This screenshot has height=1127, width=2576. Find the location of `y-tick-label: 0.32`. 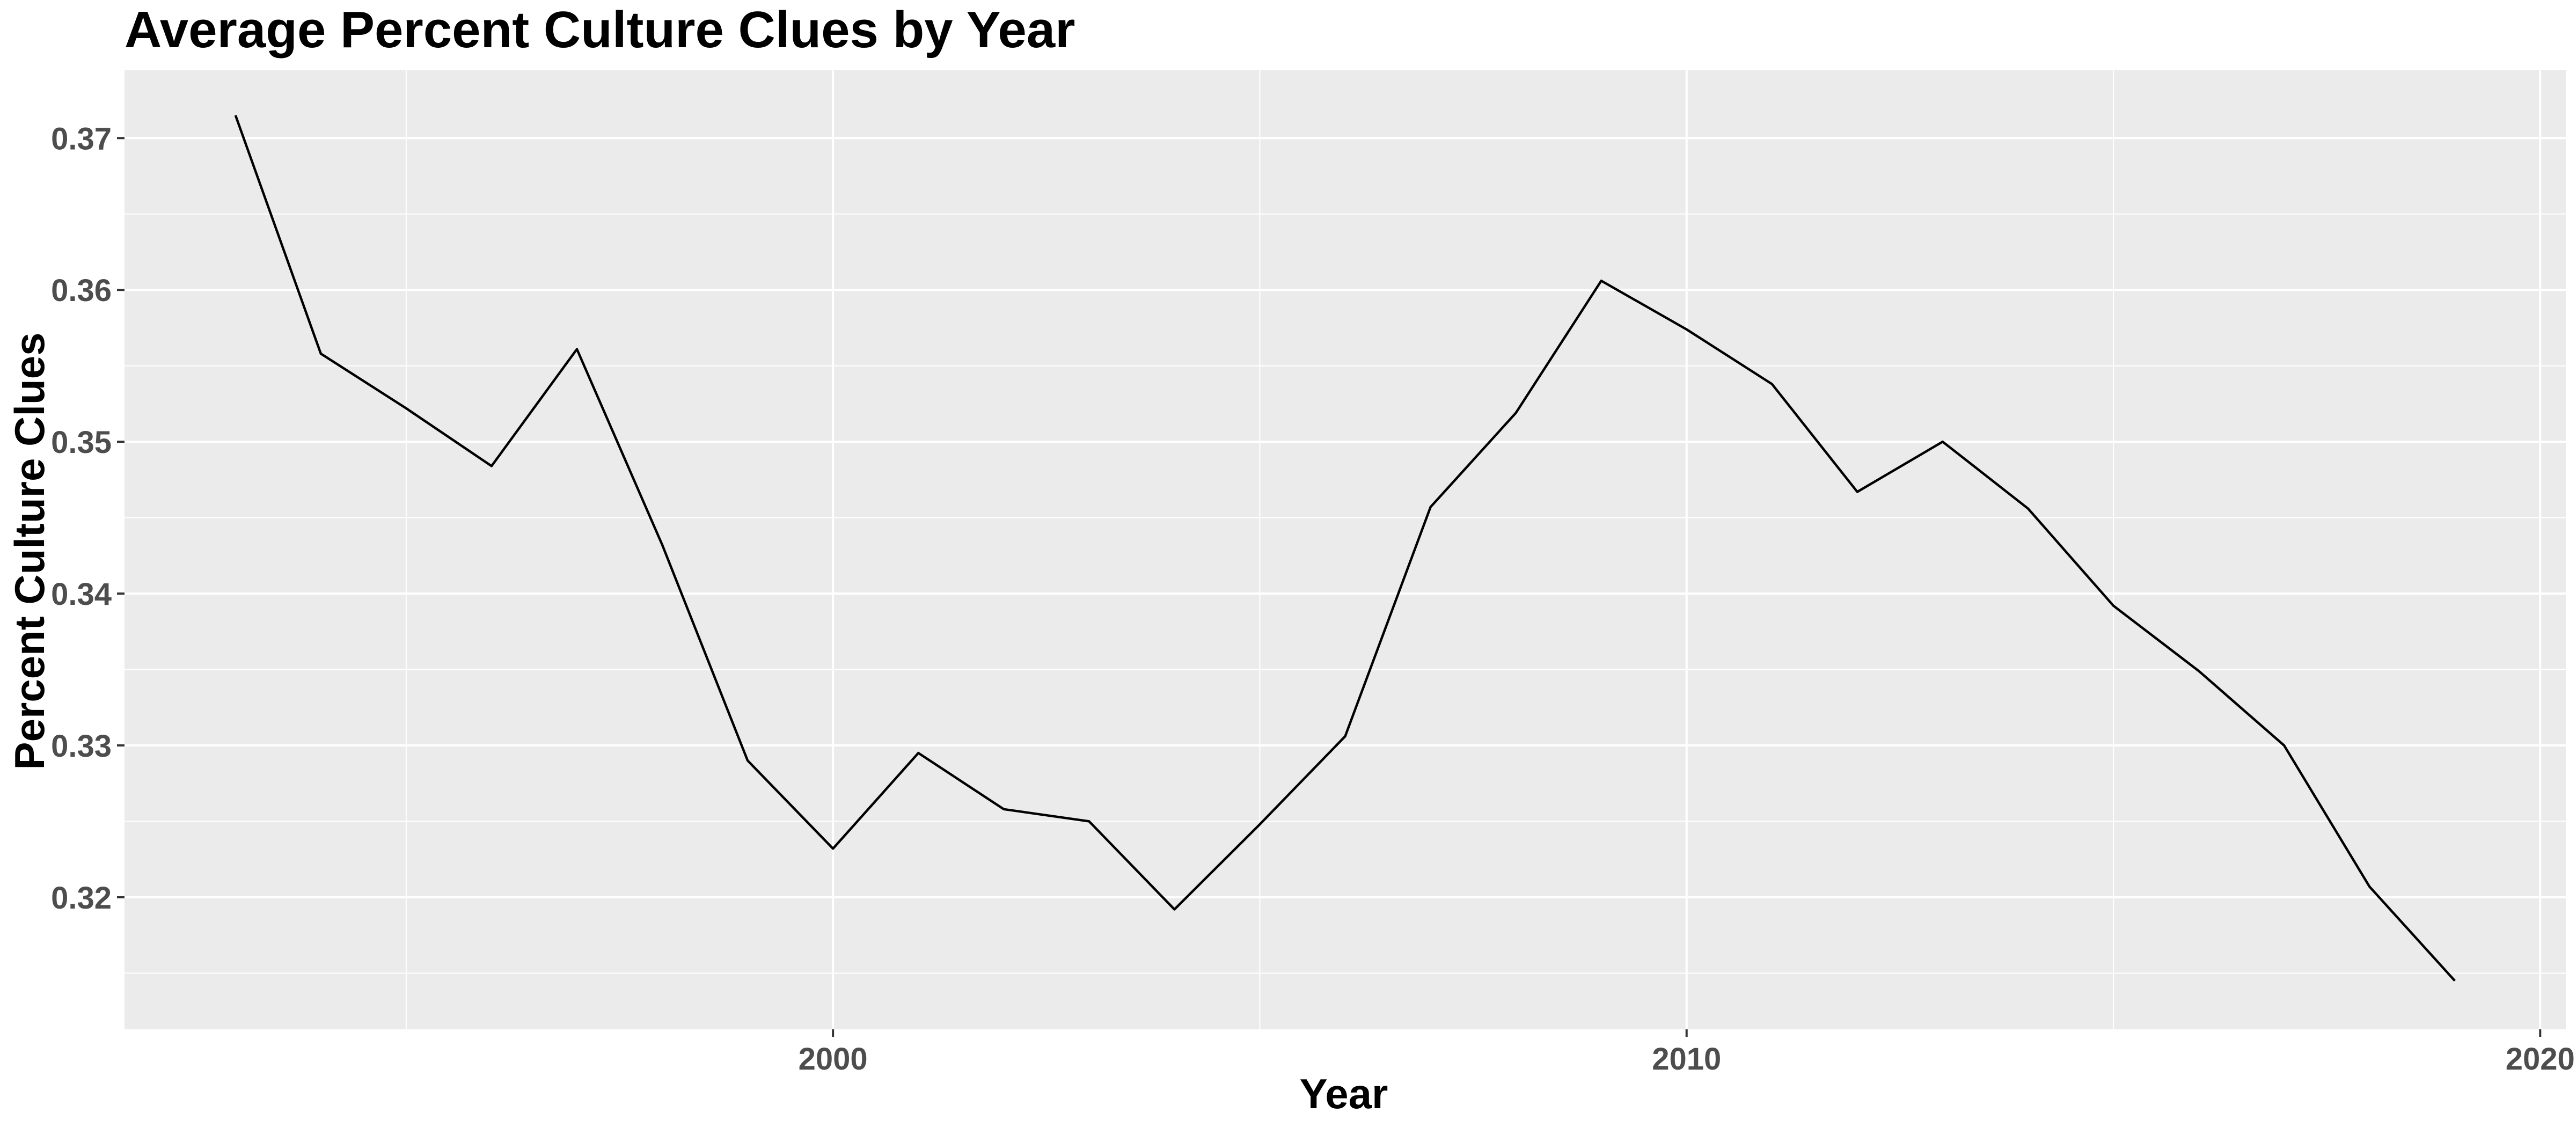

y-tick-label: 0.32 is located at coordinates (81, 898).